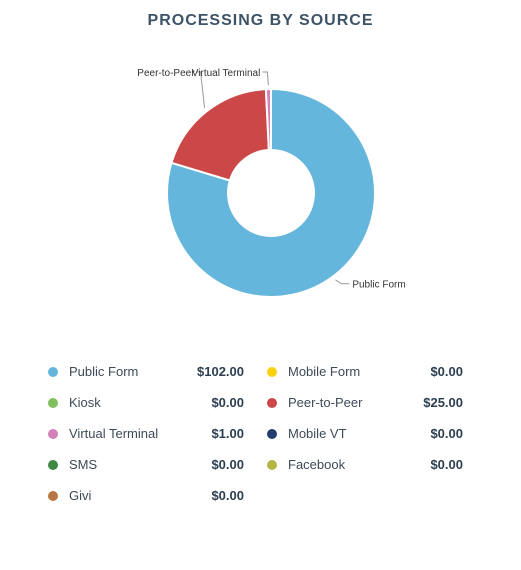  What do you see at coordinates (268, 119) in the screenshot?
I see `slice-virtual-terminal` at bounding box center [268, 119].